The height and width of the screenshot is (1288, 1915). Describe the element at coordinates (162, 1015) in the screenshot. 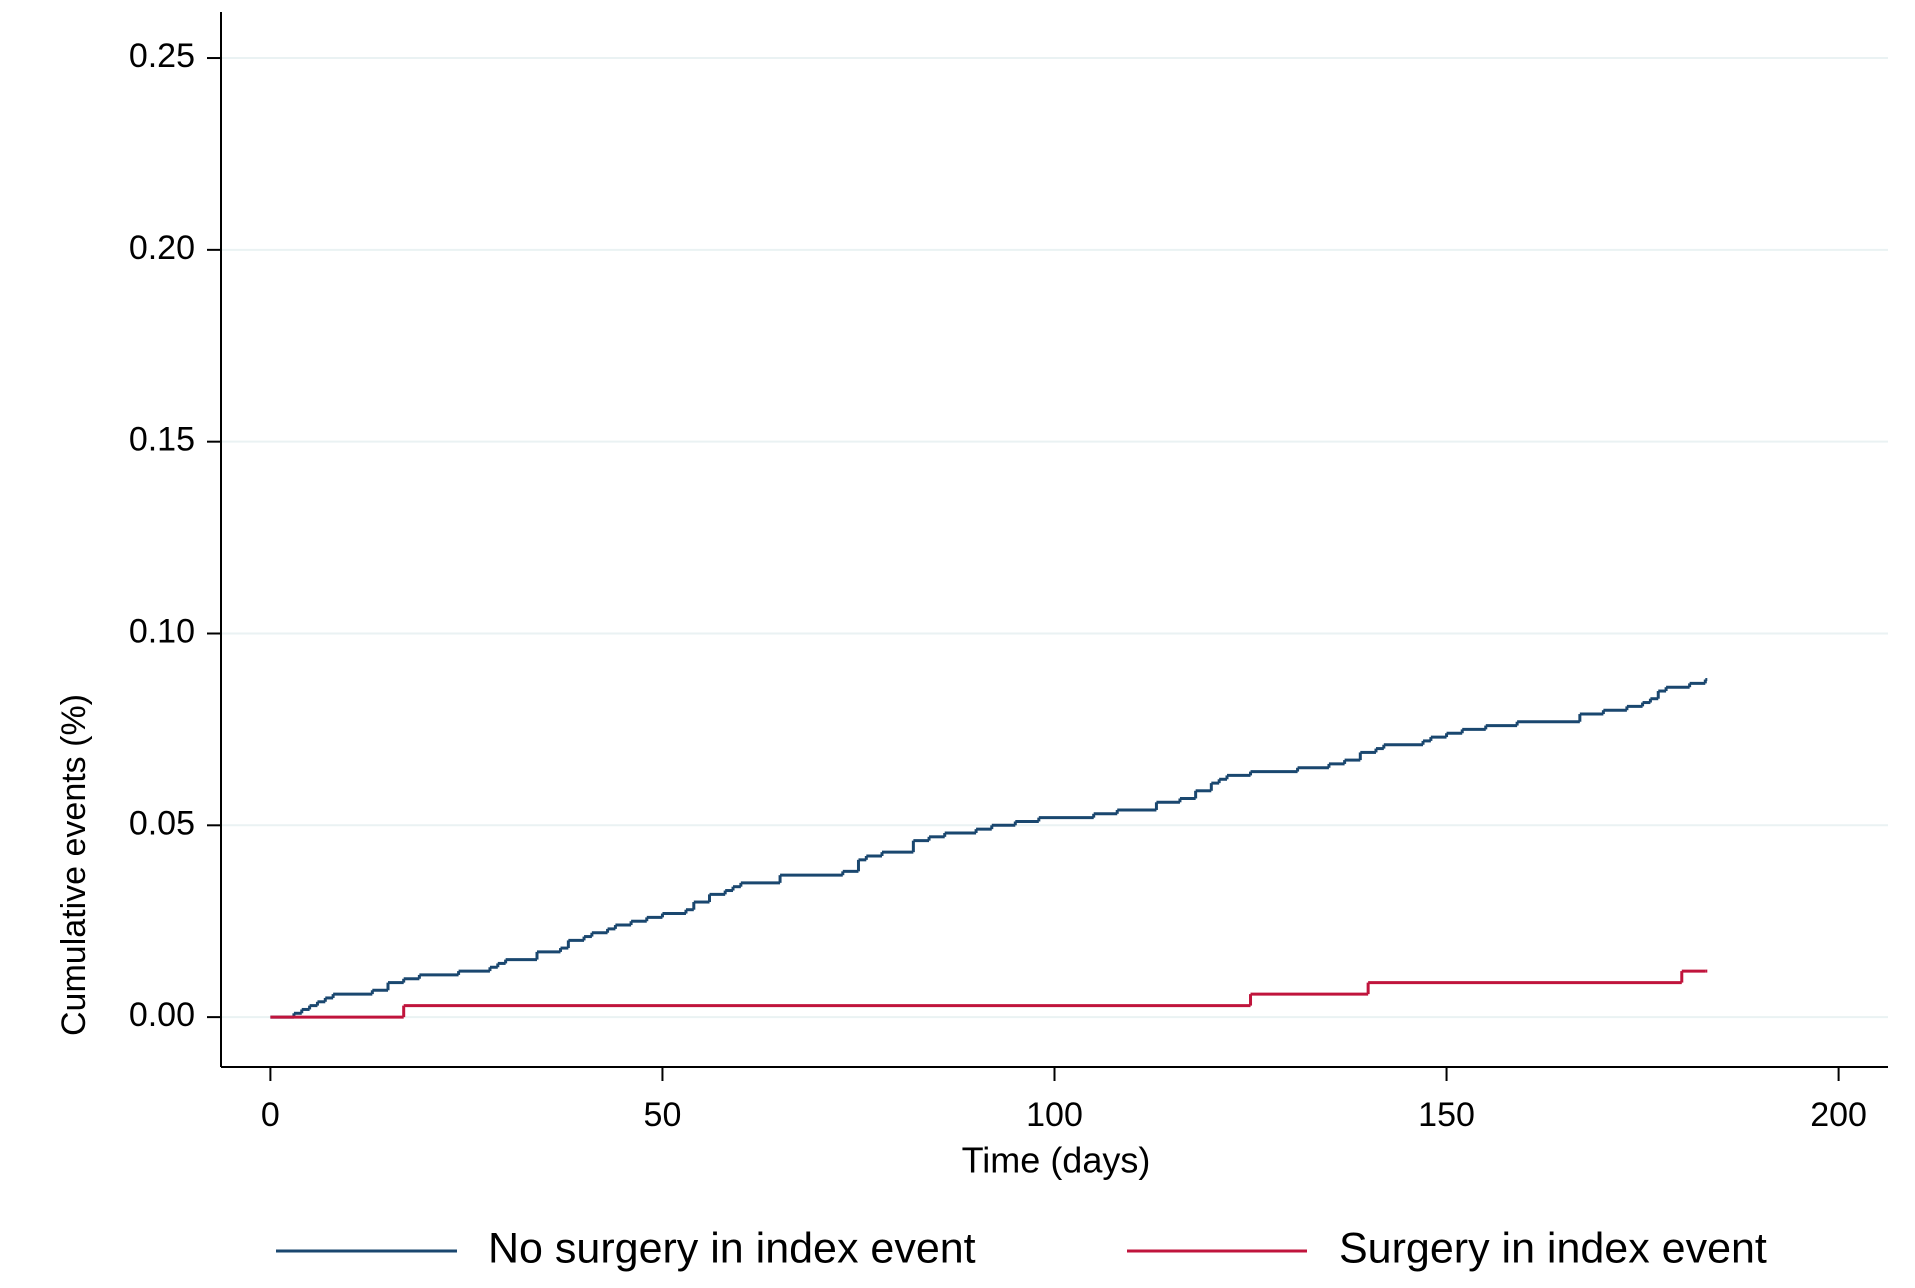

I see `y-tick-label: 0.00` at that location.